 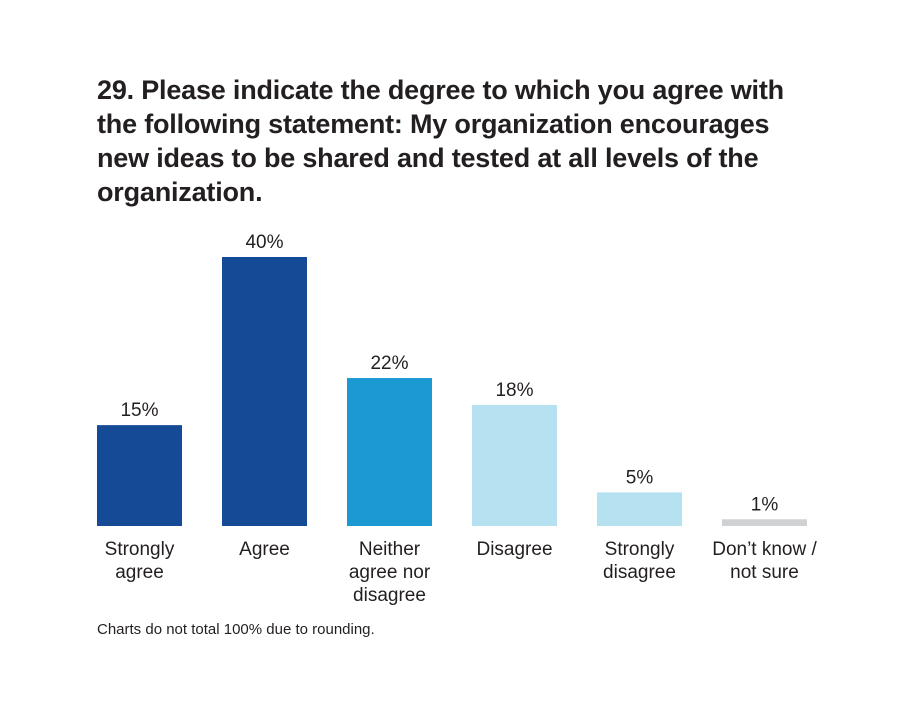 I want to click on category-label-2-0: Neither, so click(x=390, y=549).